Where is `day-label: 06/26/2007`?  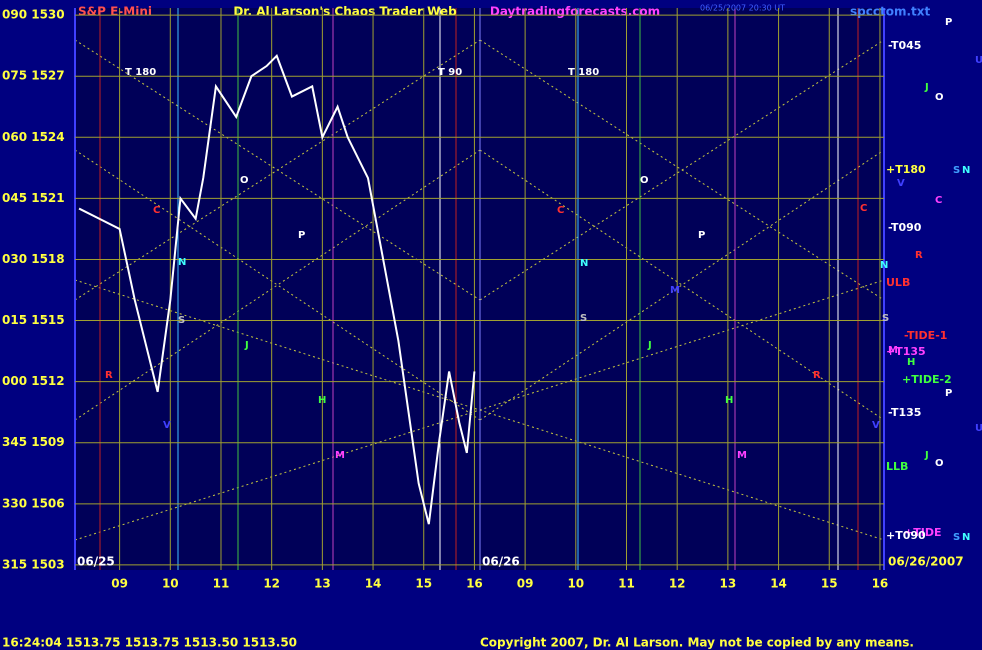
day-label: 06/26/2007 is located at coordinates (926, 562).